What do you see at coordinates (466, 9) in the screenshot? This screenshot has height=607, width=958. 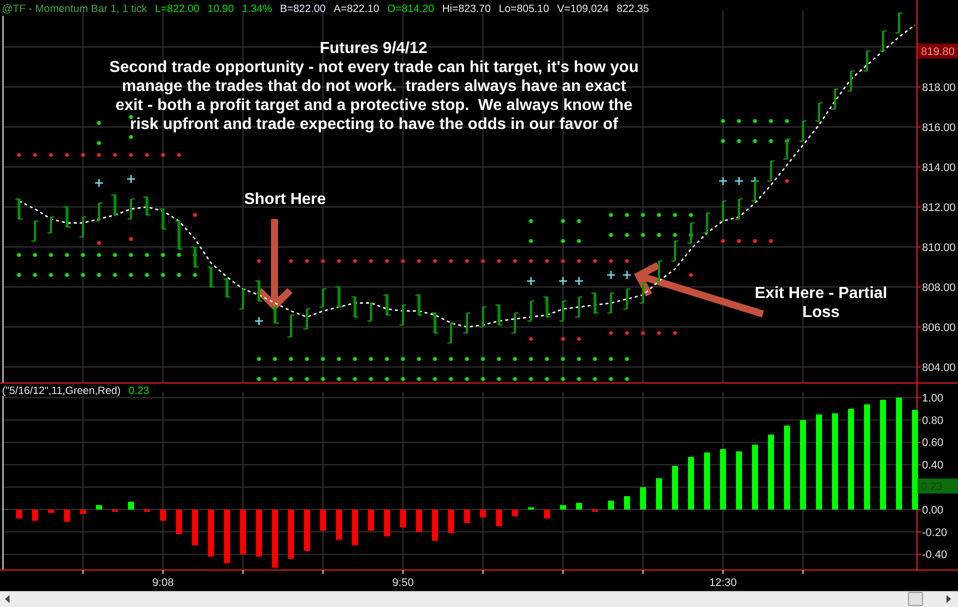 I see `annotation: Hi=823.70` at bounding box center [466, 9].